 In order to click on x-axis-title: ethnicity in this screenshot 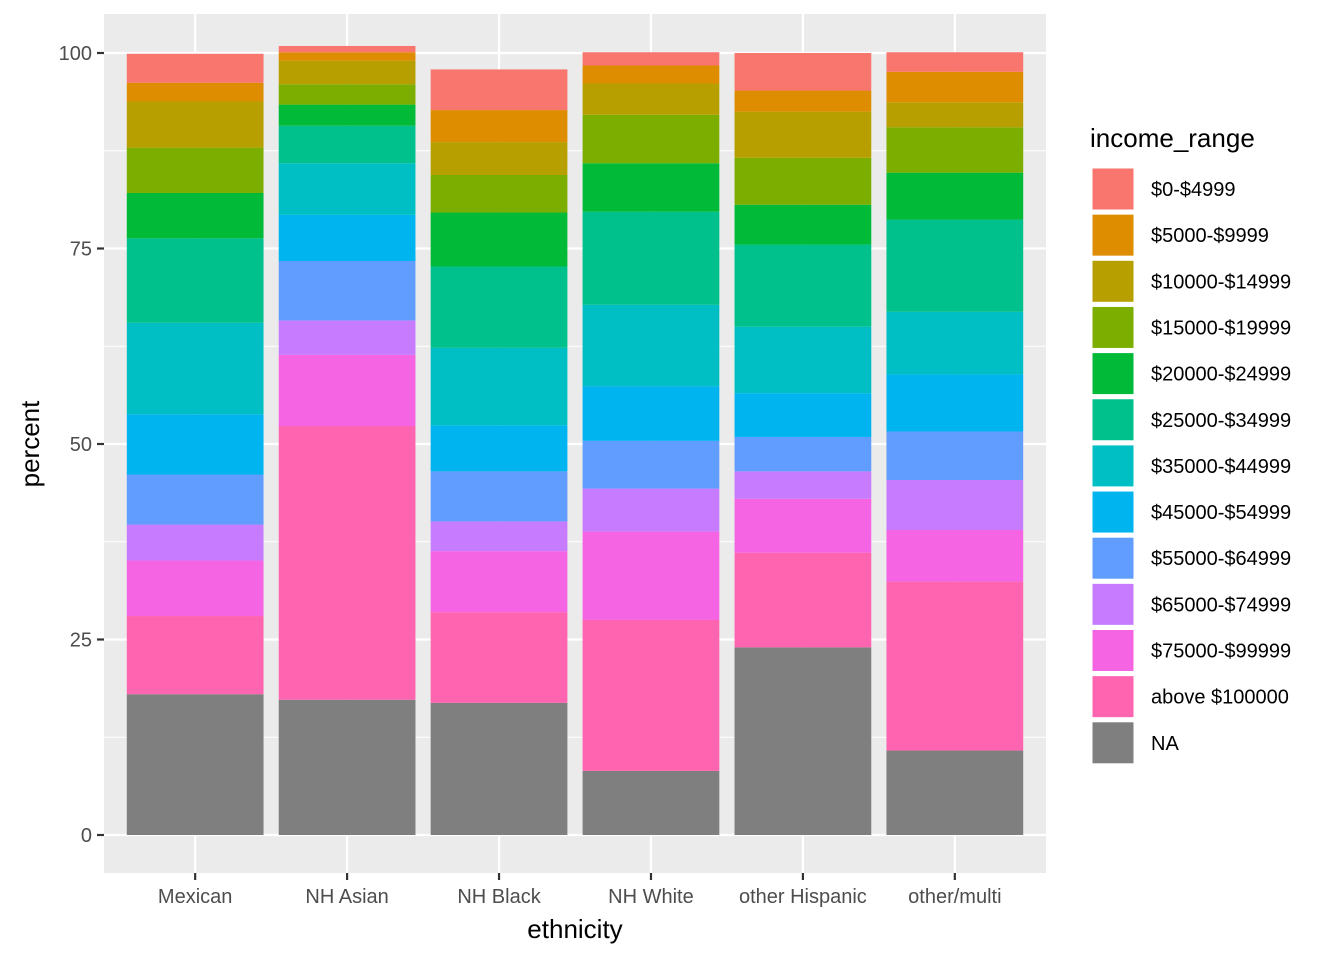, I will do `click(574, 929)`.